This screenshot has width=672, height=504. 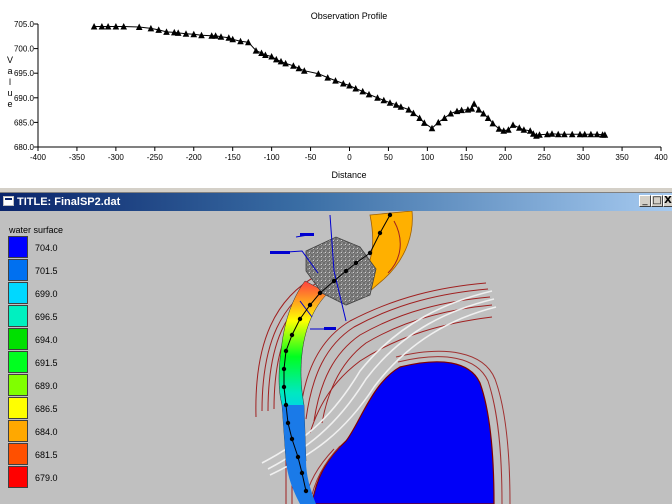 I want to click on x-tick-label: -50, so click(x=311, y=157).